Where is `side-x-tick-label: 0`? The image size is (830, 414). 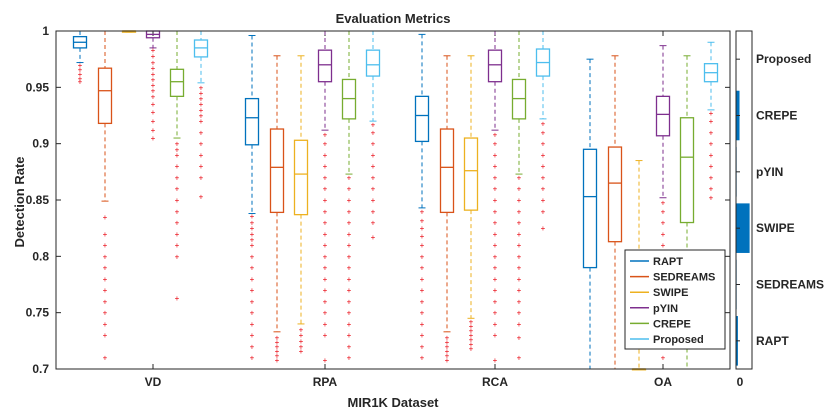 side-x-tick-label: 0 is located at coordinates (740, 382).